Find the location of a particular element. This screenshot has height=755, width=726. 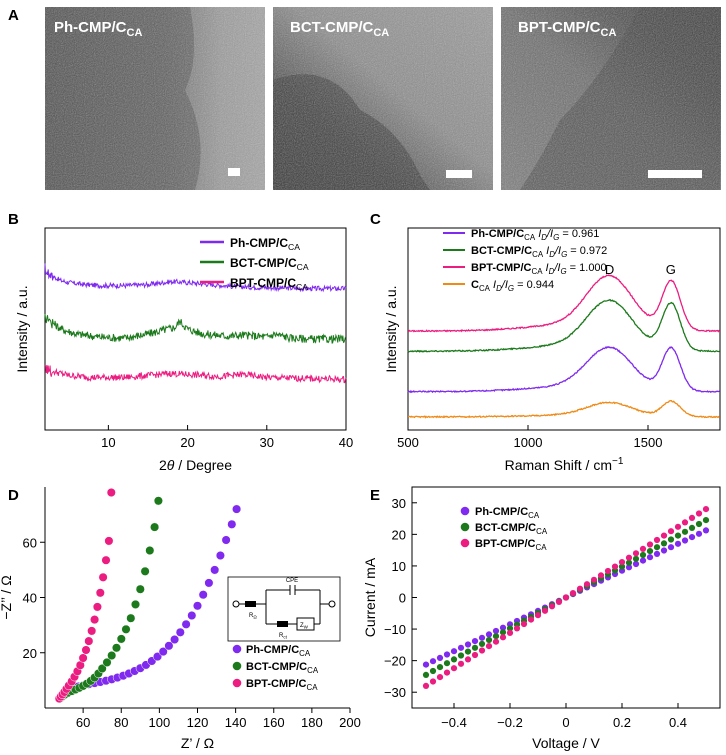

legend-label: CCA ID/IG = 0.944 is located at coordinates (512, 286).